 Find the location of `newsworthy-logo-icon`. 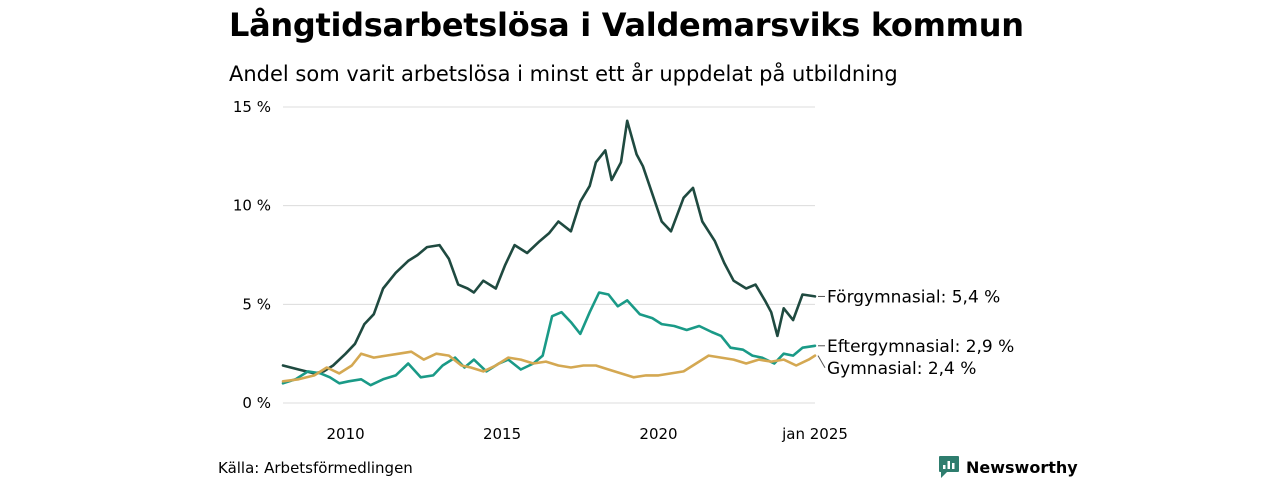

newsworthy-logo-icon is located at coordinates (949, 467).